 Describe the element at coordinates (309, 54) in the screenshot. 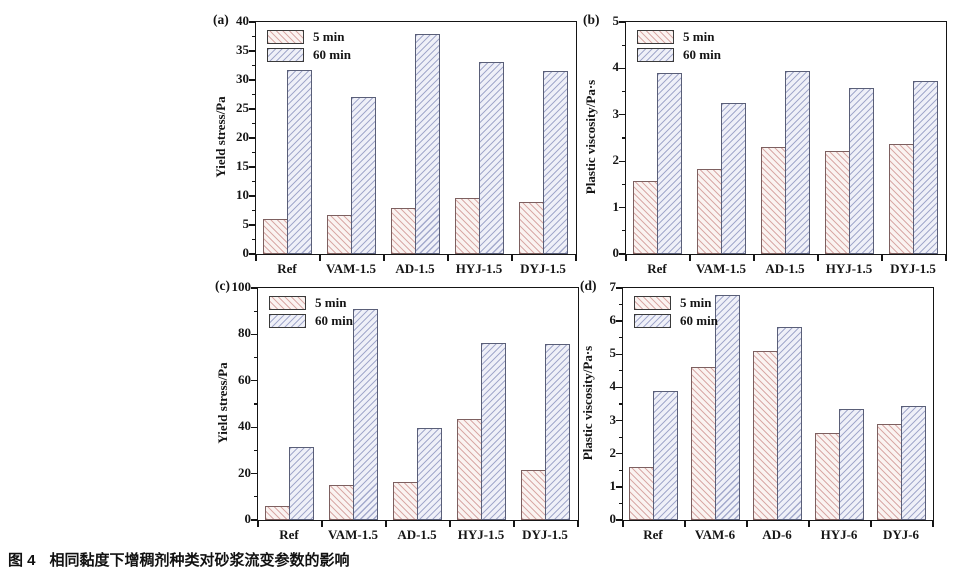

I see `legend-item-60min: 60 min` at that location.